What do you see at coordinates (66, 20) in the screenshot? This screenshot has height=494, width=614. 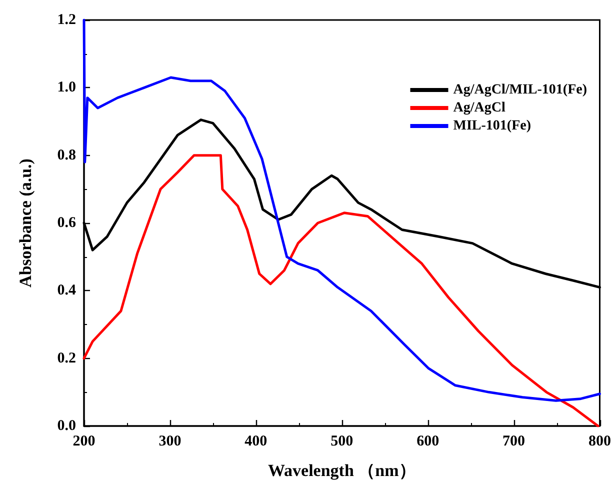 I see `y-tick-label: 1.2` at bounding box center [66, 20].